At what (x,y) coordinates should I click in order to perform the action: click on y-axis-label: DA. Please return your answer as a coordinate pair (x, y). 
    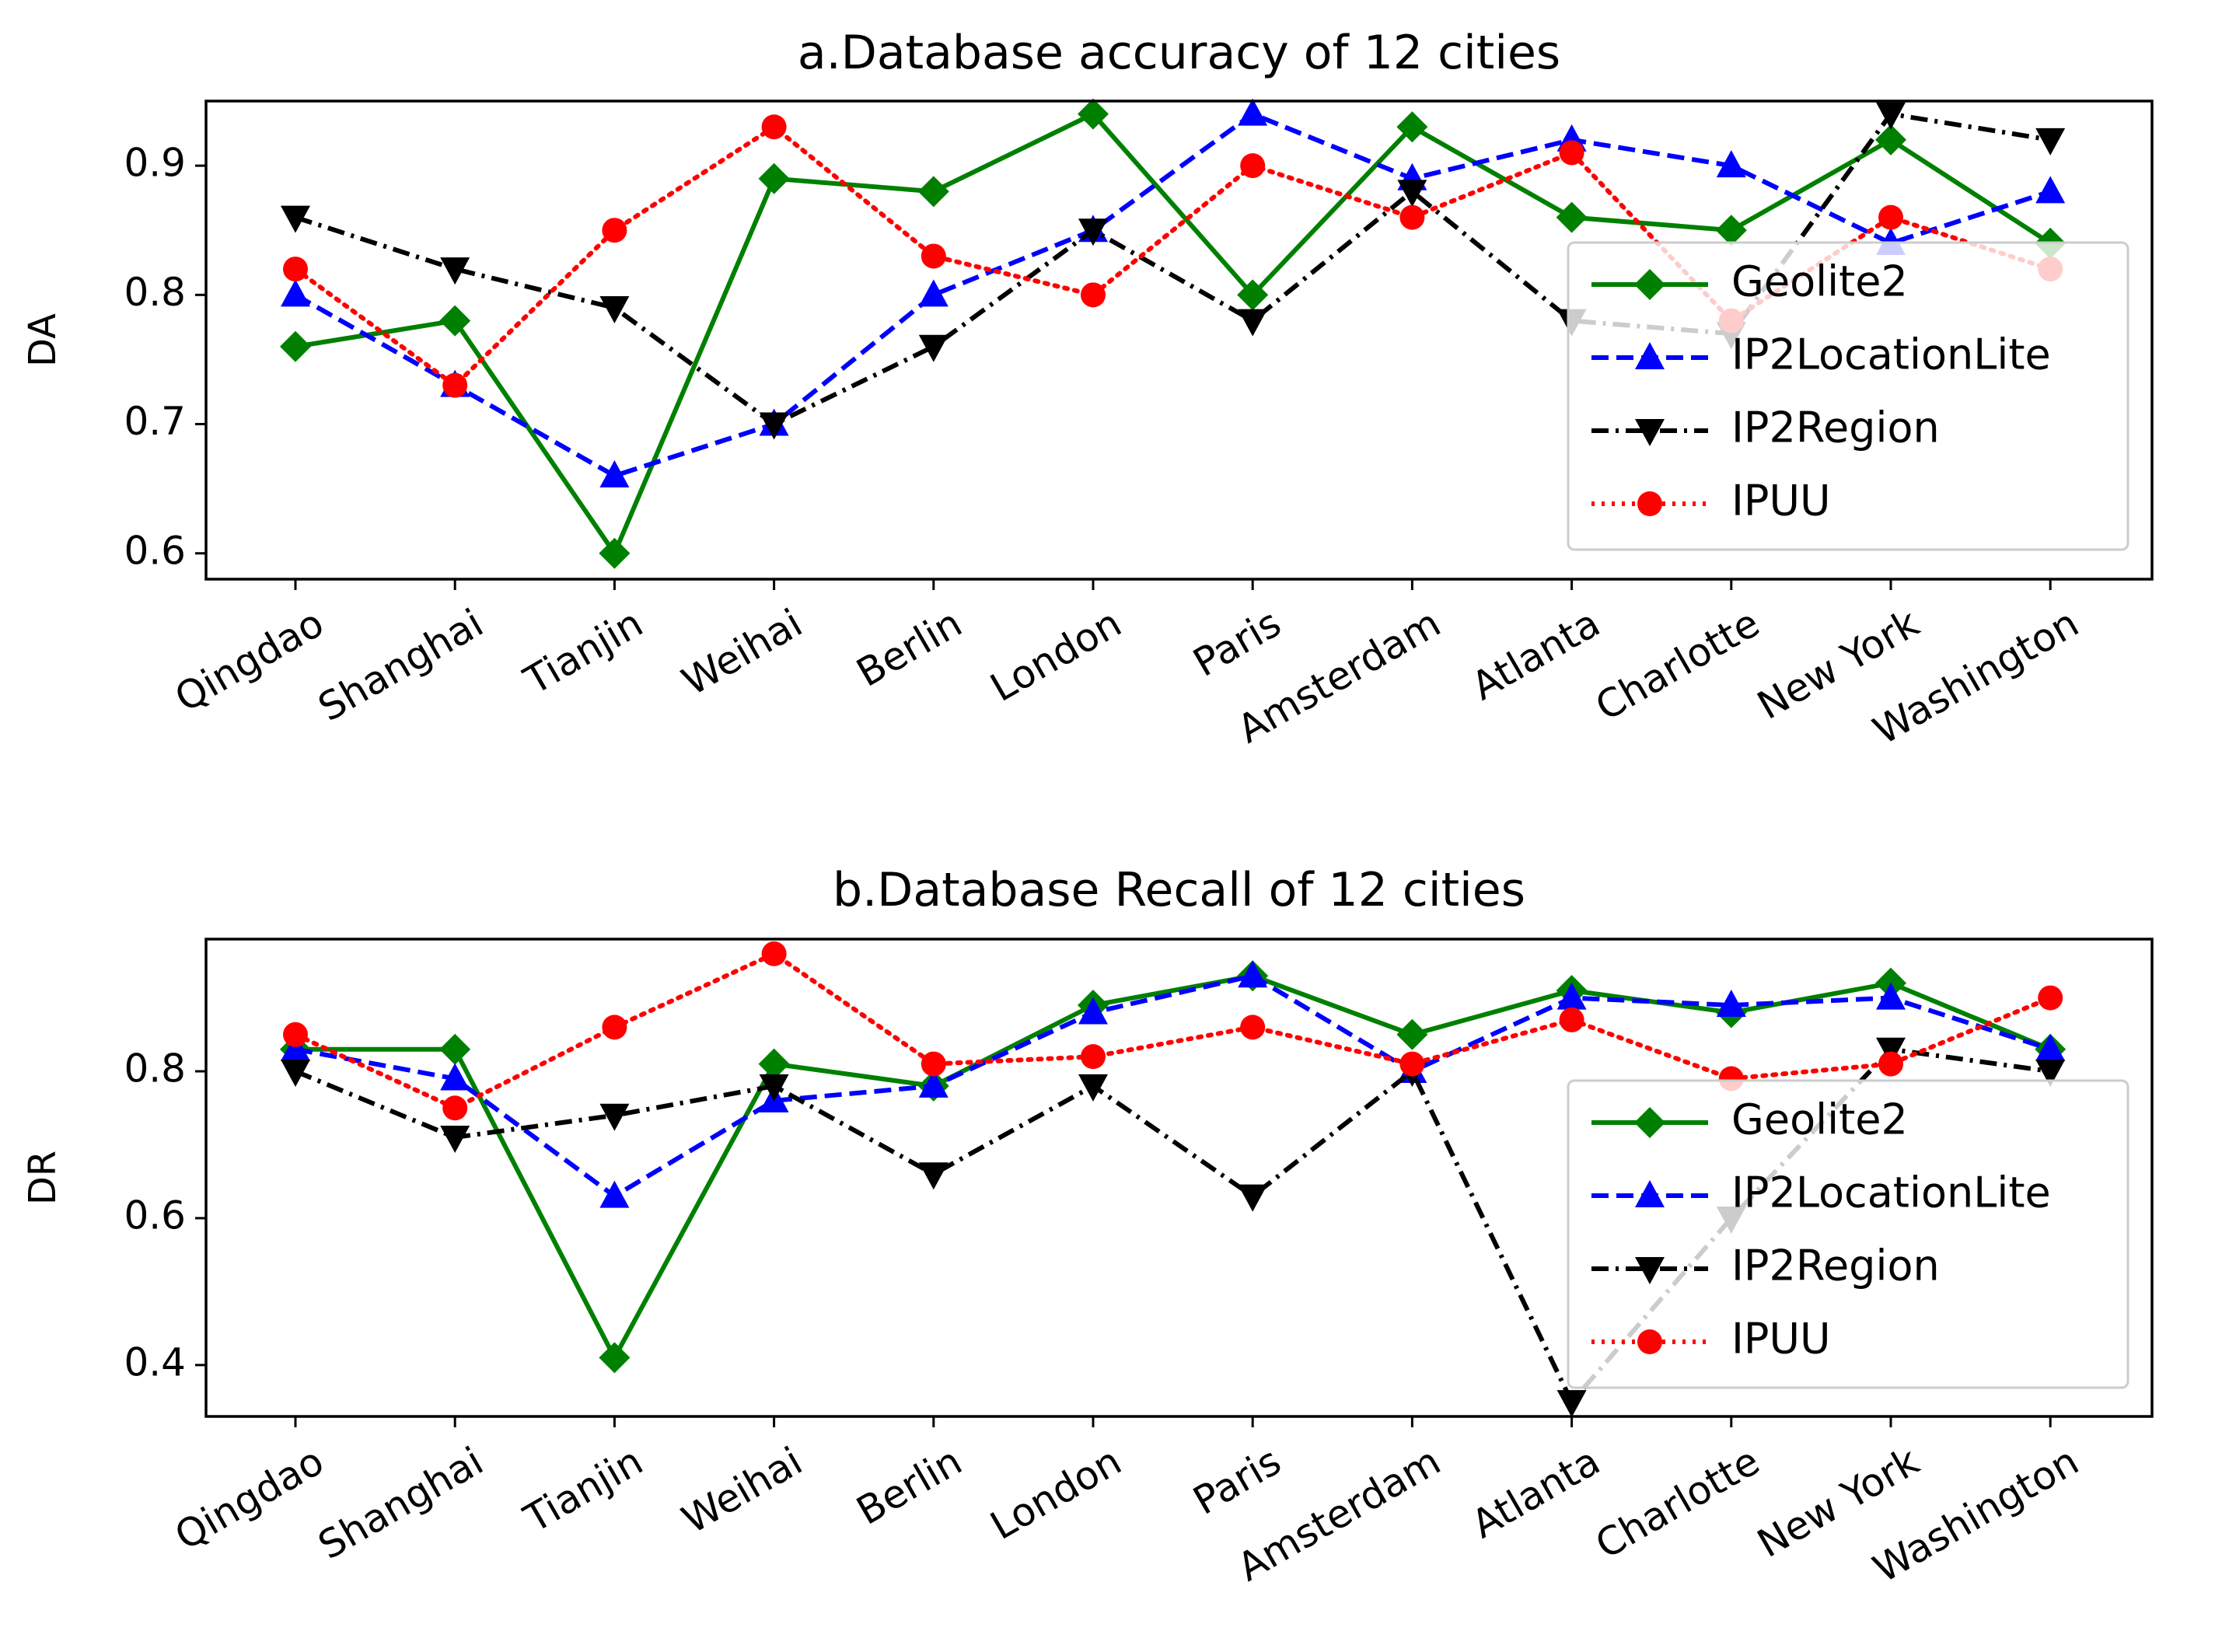
    Looking at the image, I should click on (43, 340).